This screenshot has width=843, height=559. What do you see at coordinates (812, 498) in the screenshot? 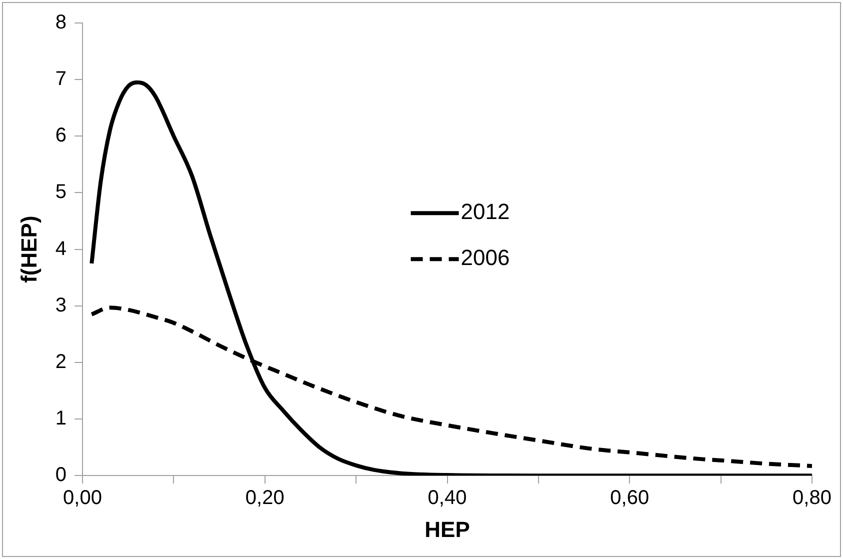
I see `x-tick-label: 0,80` at bounding box center [812, 498].